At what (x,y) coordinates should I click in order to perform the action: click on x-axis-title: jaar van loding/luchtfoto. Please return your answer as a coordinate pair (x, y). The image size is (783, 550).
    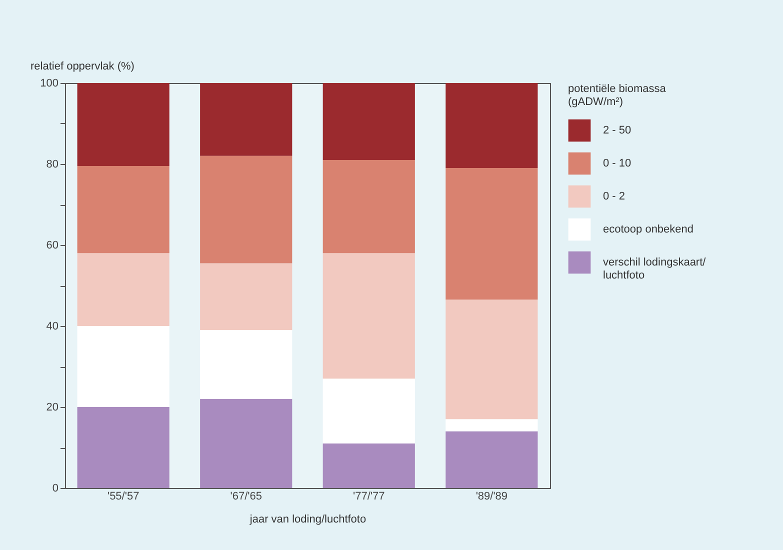
    Looking at the image, I should click on (307, 520).